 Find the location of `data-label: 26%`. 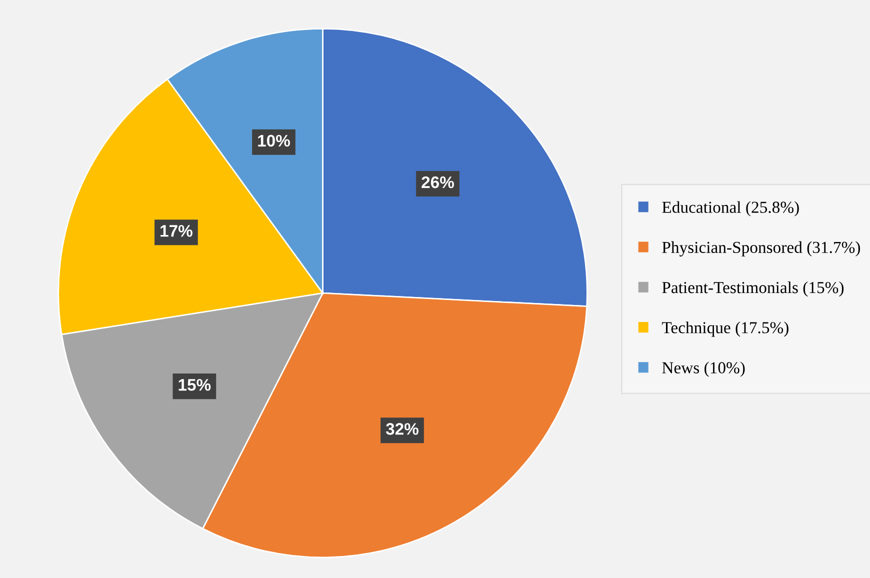

data-label: 26% is located at coordinates (438, 182).